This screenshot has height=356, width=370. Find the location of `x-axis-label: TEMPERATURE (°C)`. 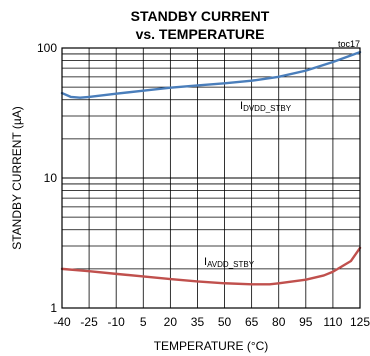

x-axis-label: TEMPERATURE (°C) is located at coordinates (211, 346).